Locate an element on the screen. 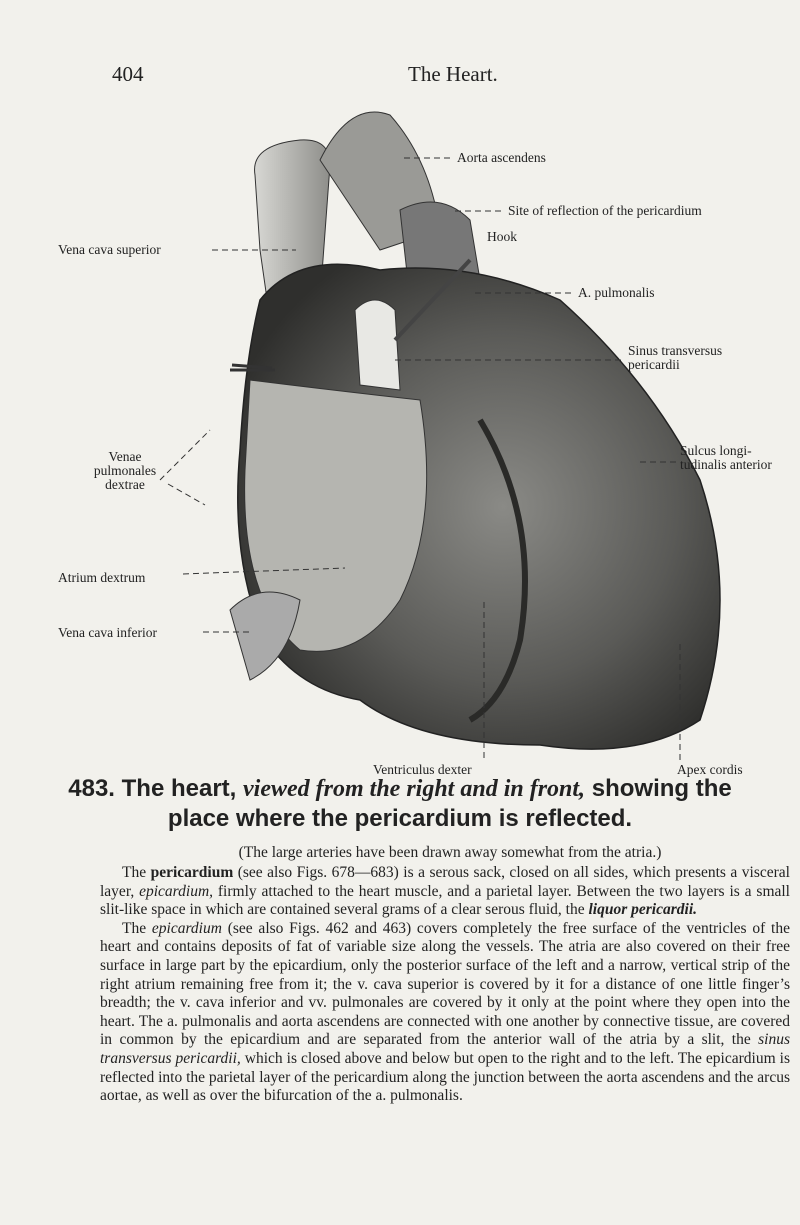 Image resolution: width=800 pixels, height=1225 pixels. label: Sulcus longi- is located at coordinates (716, 450).